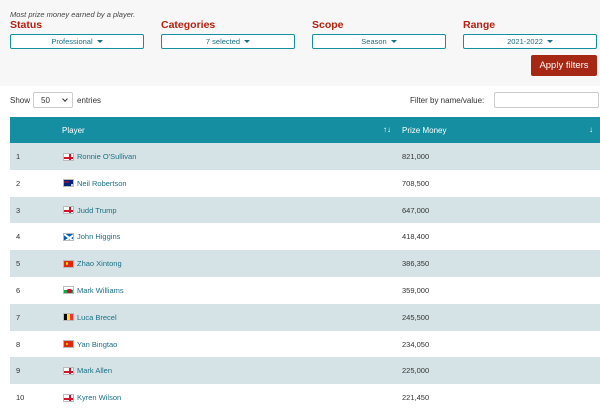  Describe the element at coordinates (26, 25) in the screenshot. I see `filter-status-label: Status` at that location.